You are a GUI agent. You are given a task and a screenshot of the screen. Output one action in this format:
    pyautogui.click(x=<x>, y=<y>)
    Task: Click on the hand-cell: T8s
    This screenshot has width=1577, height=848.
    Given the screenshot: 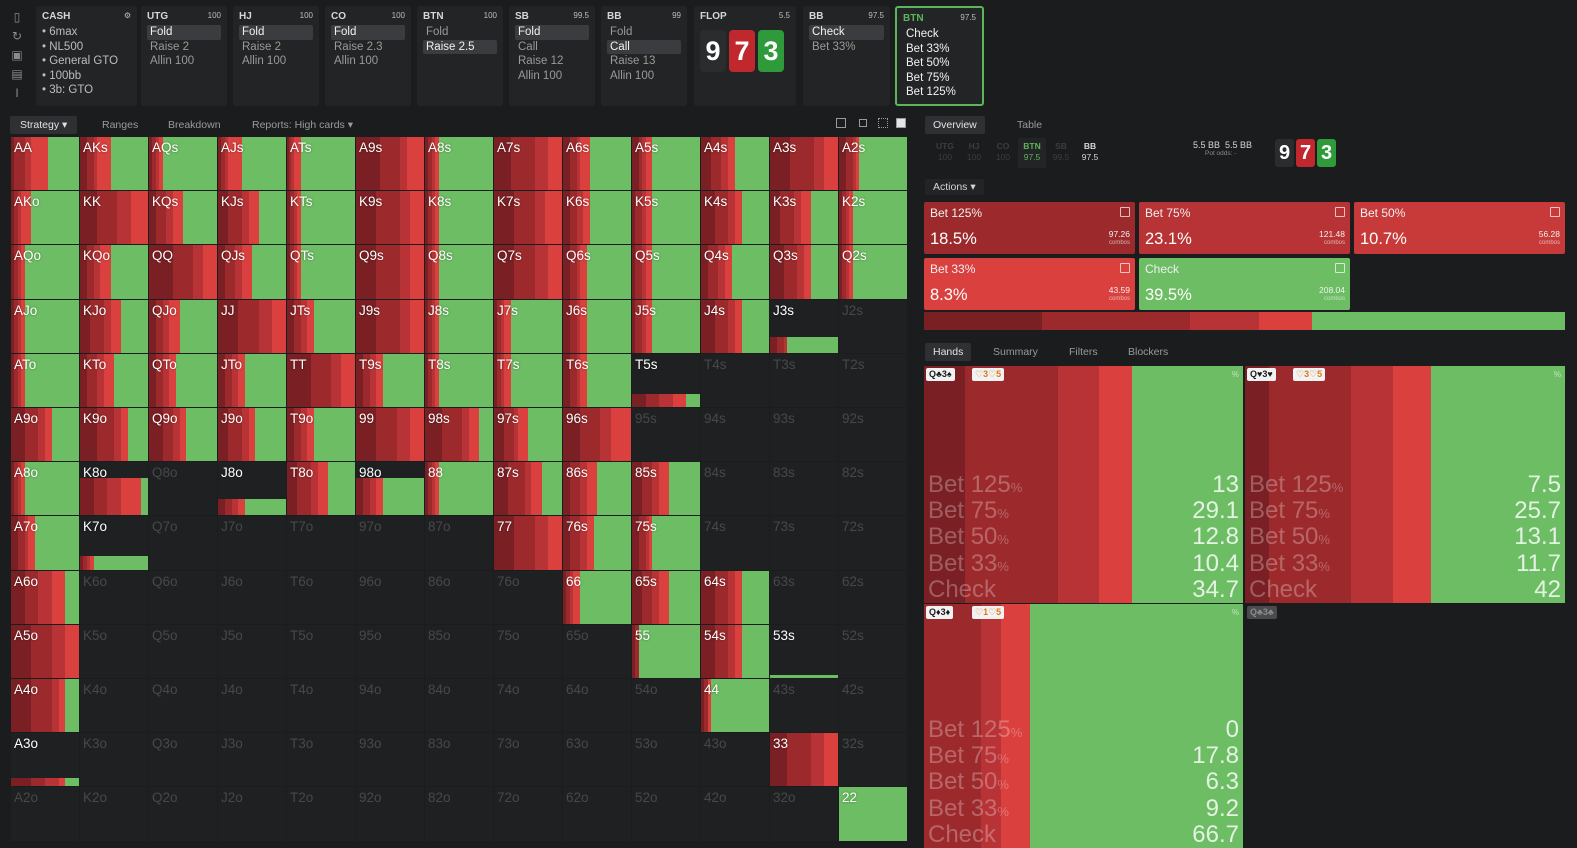 What is the action you would take?
    pyautogui.click(x=459, y=380)
    